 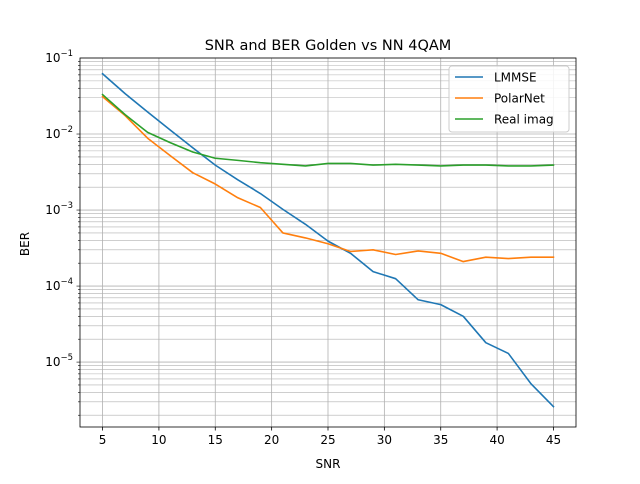 What do you see at coordinates (215, 440) in the screenshot?
I see `x-tick-label: 15` at bounding box center [215, 440].